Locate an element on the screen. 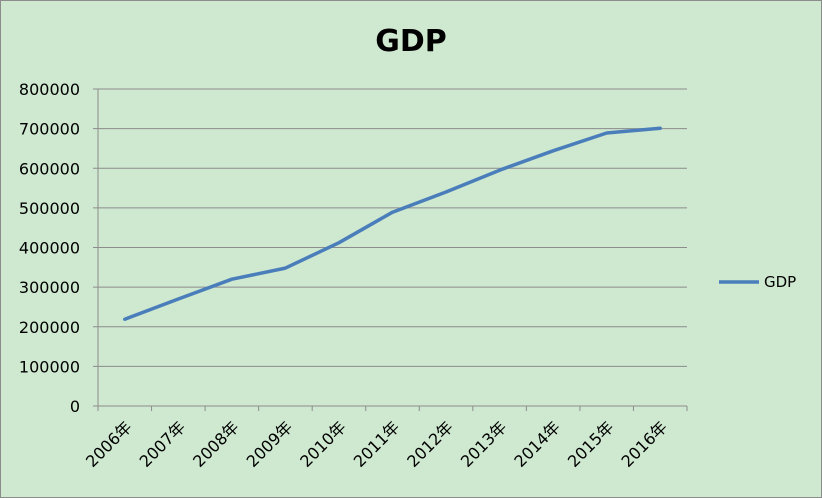  y-tick-label: 300000 is located at coordinates (49, 287).